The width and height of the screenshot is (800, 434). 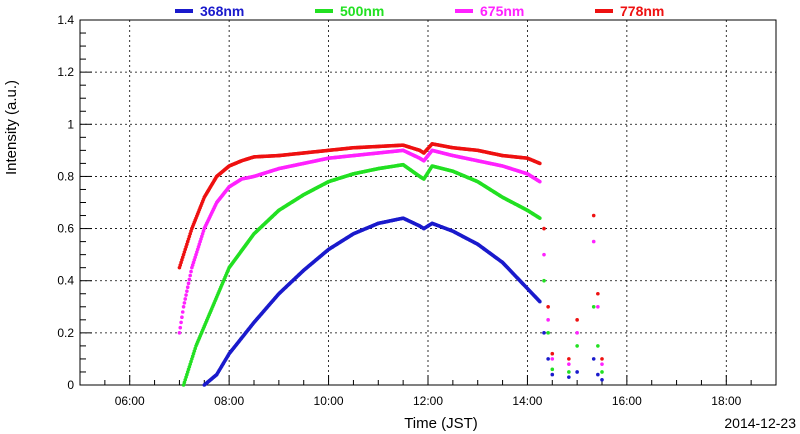 I want to click on y-tick-label: 1.4, so click(x=65, y=20).